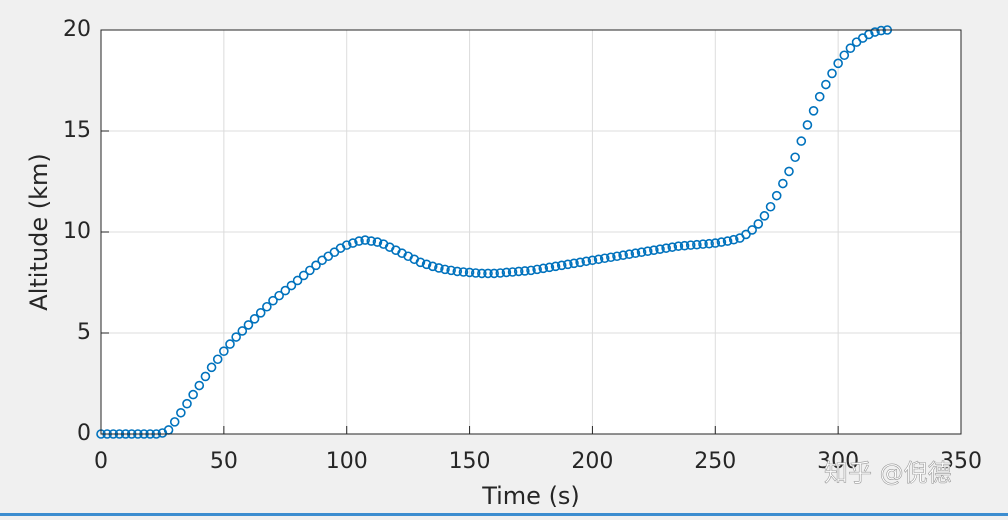 The height and width of the screenshot is (520, 1008). What do you see at coordinates (504, 514) in the screenshot?
I see `bottom-border` at bounding box center [504, 514].